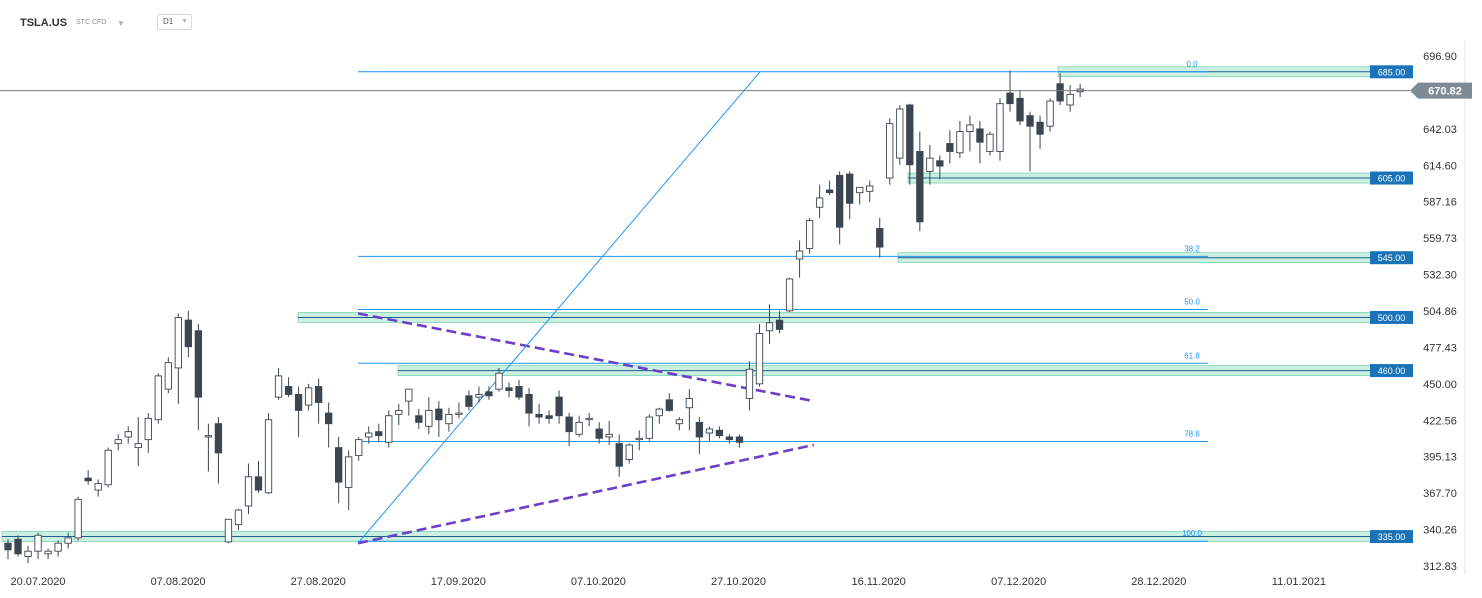 The image size is (1482, 598). I want to click on price-tick-label: 422.56, so click(1440, 421).